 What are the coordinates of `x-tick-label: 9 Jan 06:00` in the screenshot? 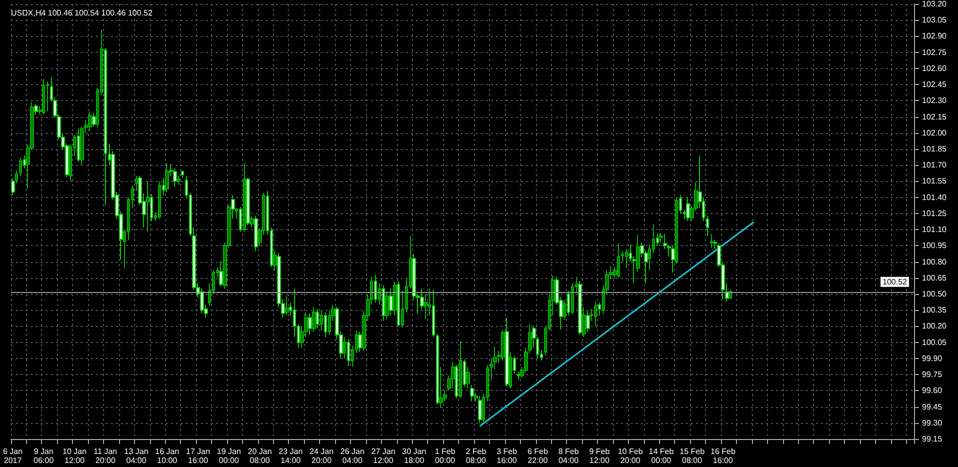 It's located at (44, 456).